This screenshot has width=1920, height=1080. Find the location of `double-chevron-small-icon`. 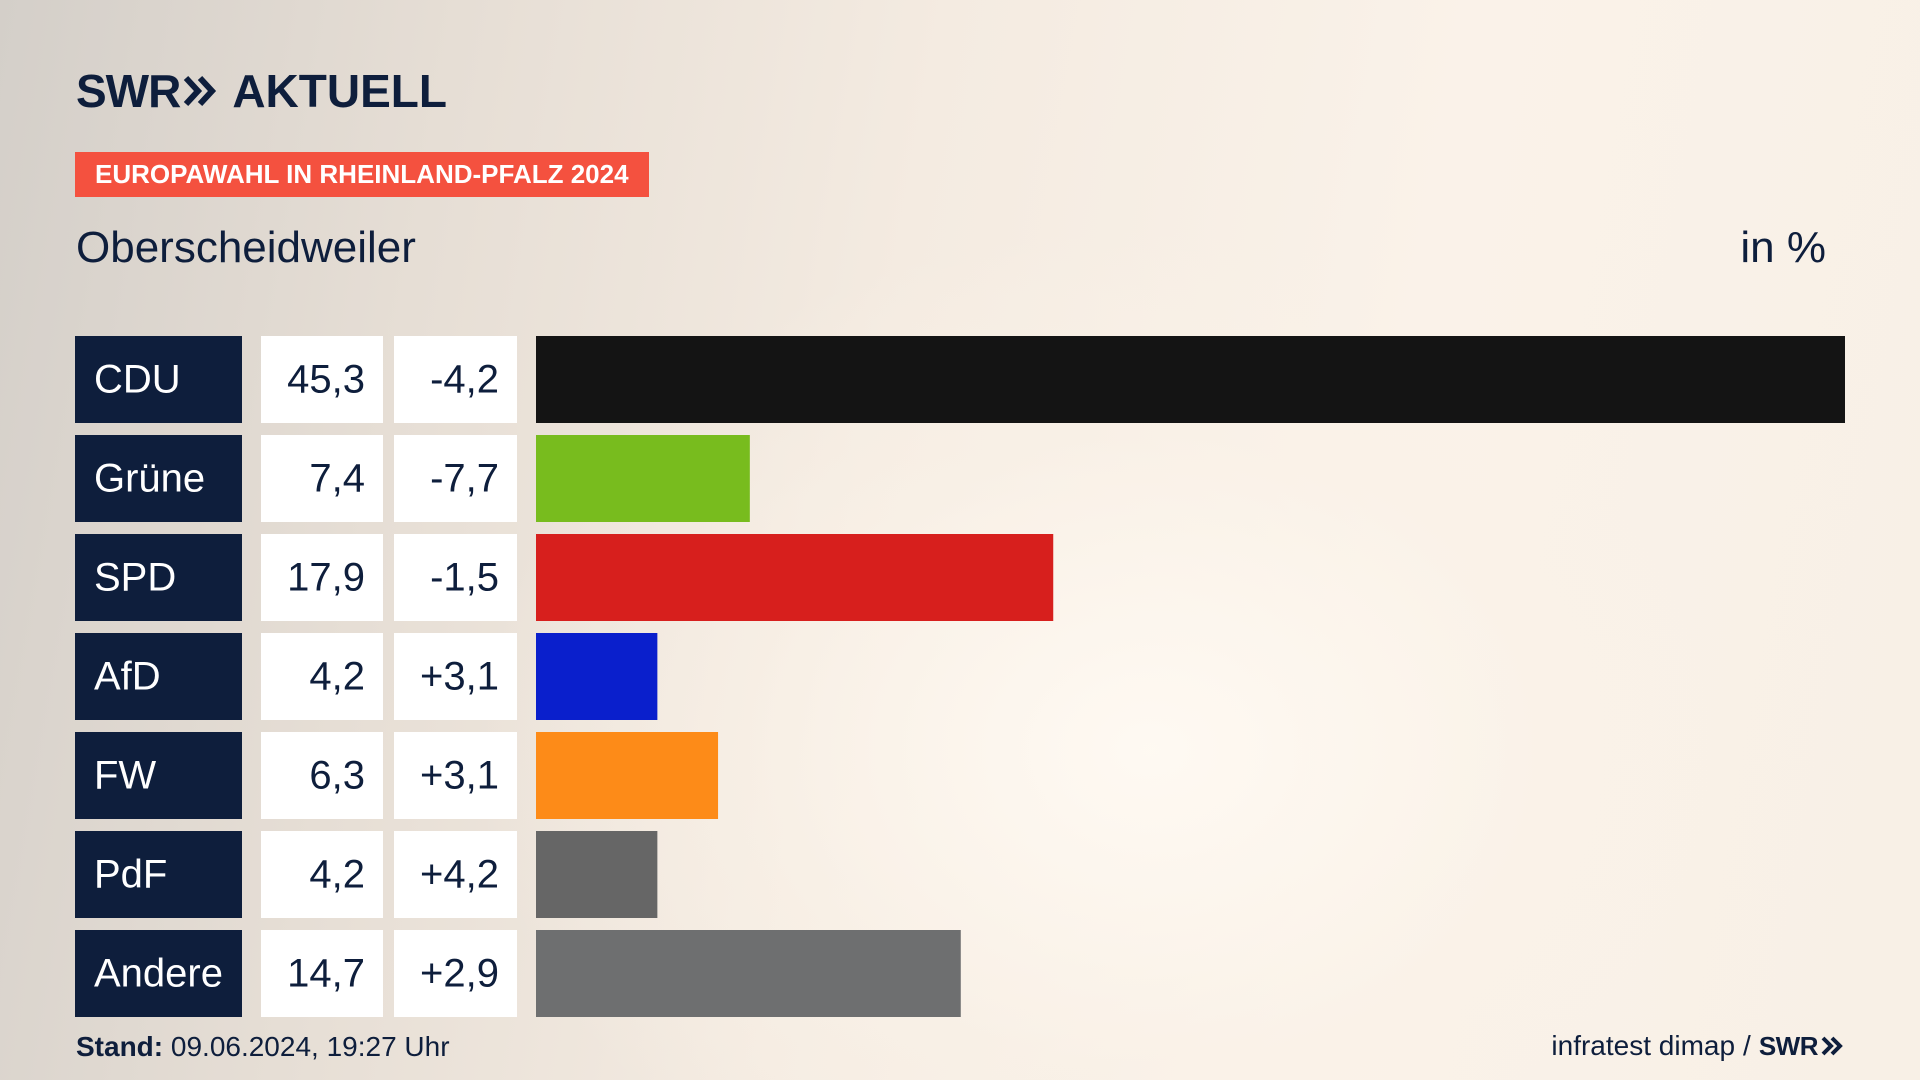

double-chevron-small-icon is located at coordinates (1832, 1046).